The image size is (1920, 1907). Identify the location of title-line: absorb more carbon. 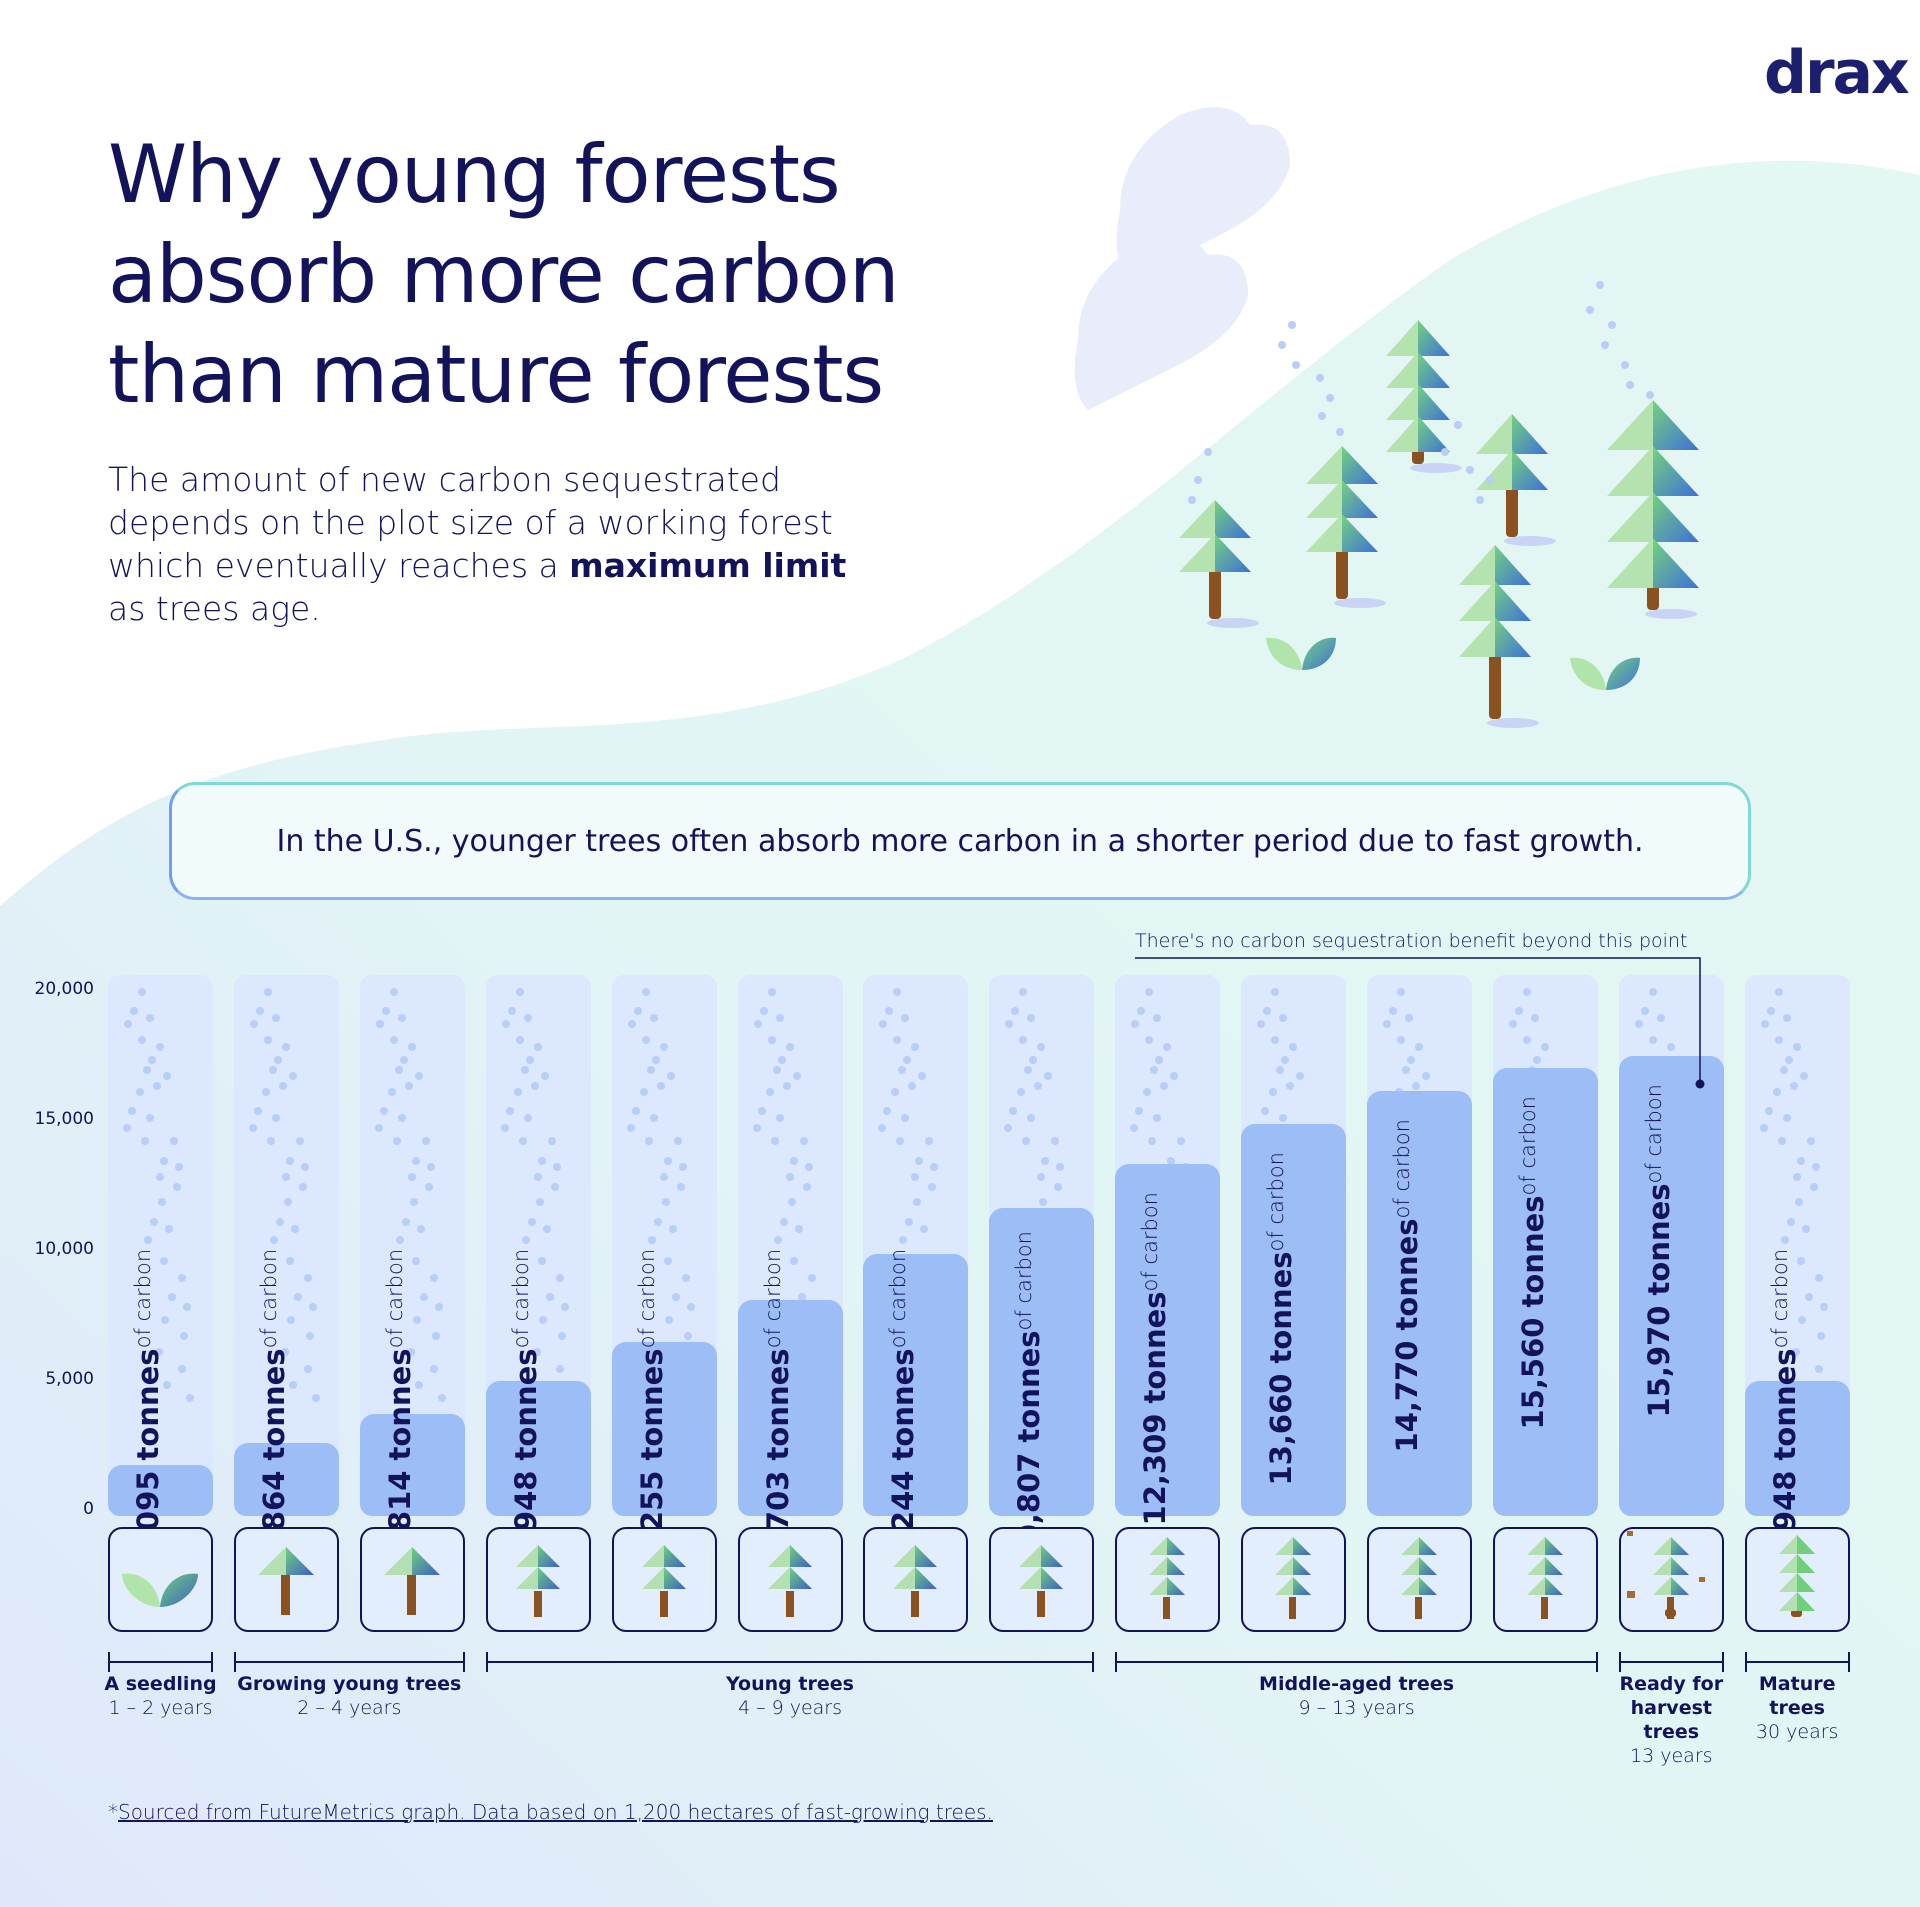
(504, 274).